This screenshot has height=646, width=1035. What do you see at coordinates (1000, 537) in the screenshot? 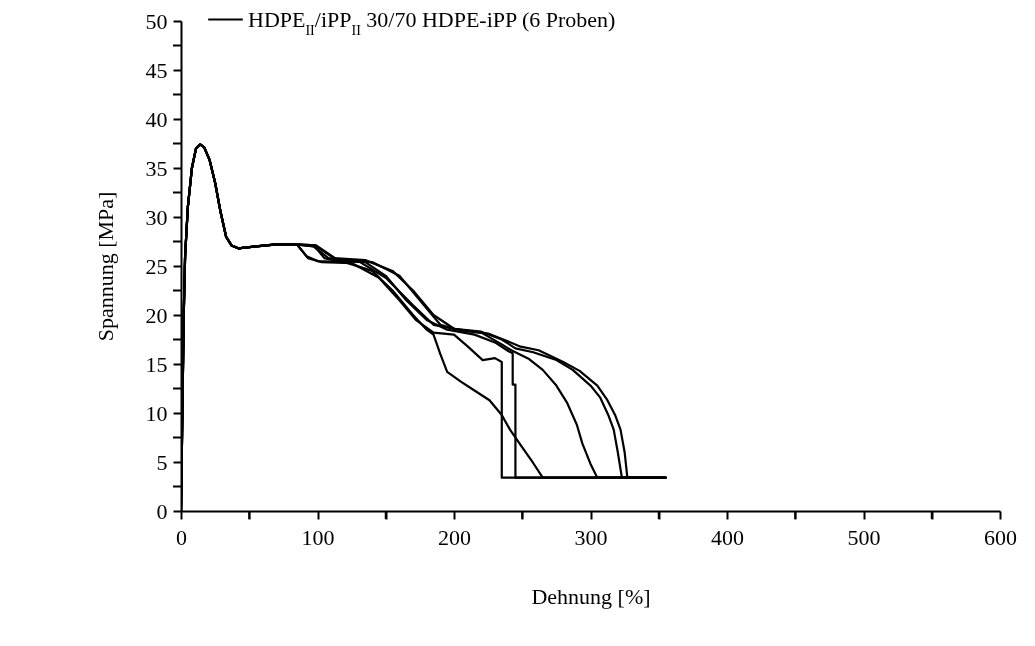
I see `x-tick-label: 600` at bounding box center [1000, 537].